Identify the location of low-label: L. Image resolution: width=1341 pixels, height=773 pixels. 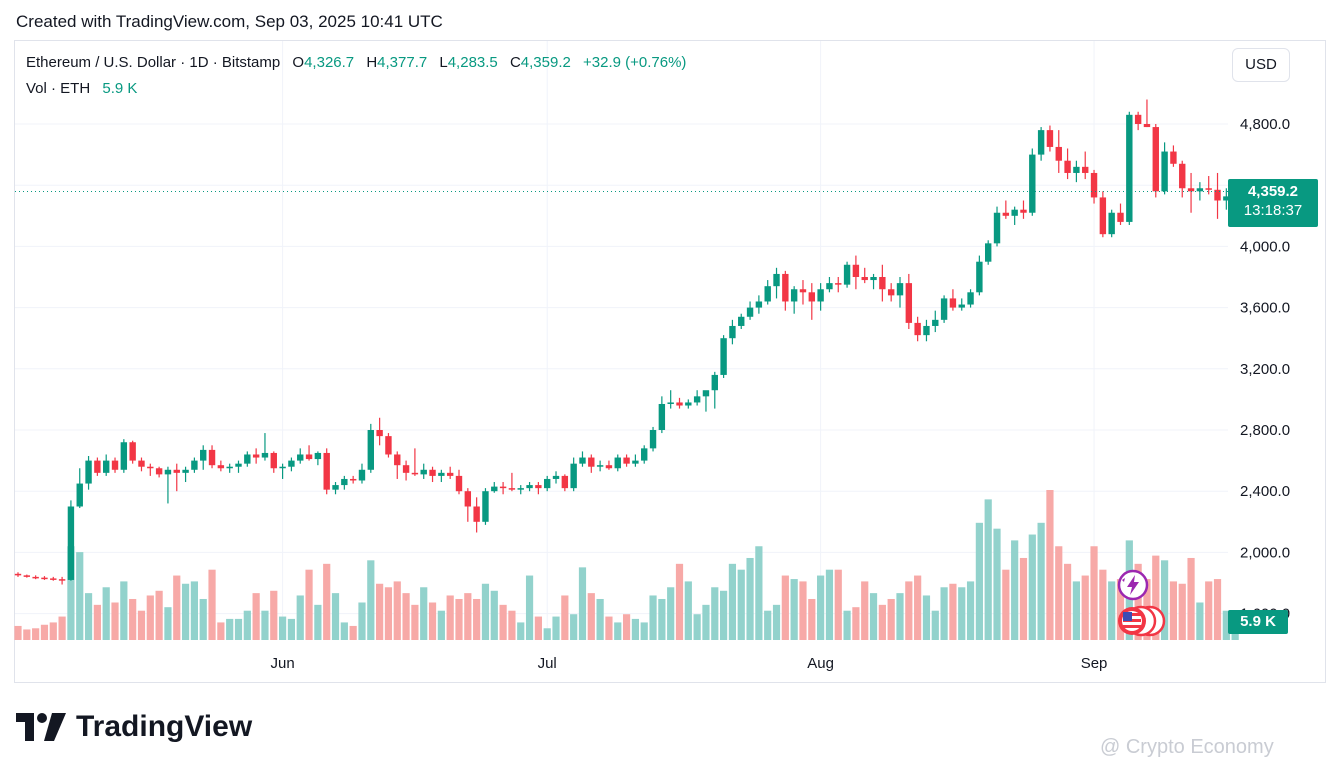
(443, 62).